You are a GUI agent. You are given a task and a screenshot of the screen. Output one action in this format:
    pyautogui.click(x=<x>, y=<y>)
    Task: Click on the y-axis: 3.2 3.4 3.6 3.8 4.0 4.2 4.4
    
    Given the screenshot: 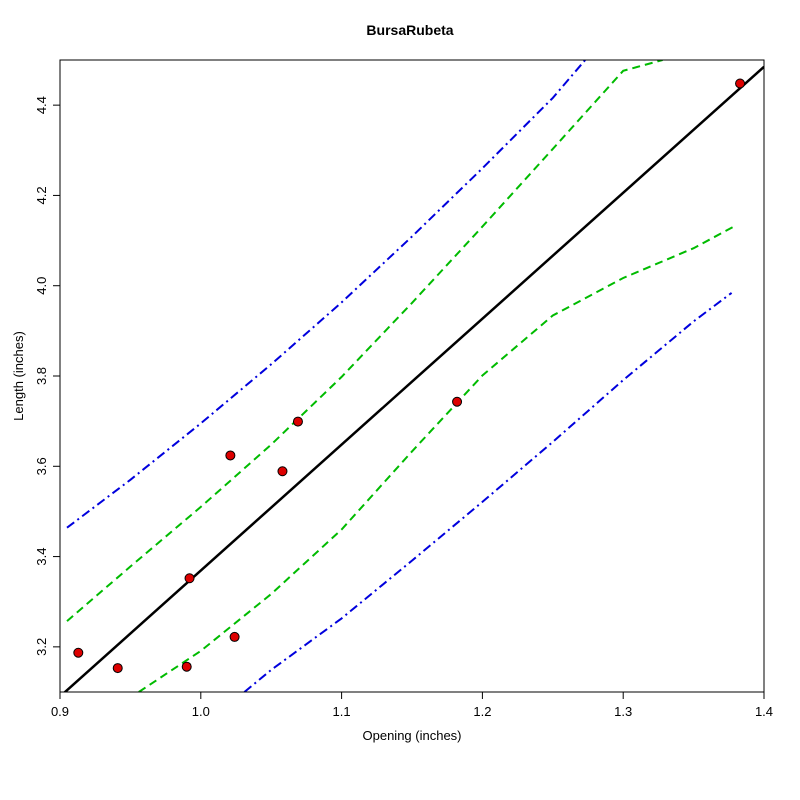 What is the action you would take?
    pyautogui.click(x=47, y=376)
    